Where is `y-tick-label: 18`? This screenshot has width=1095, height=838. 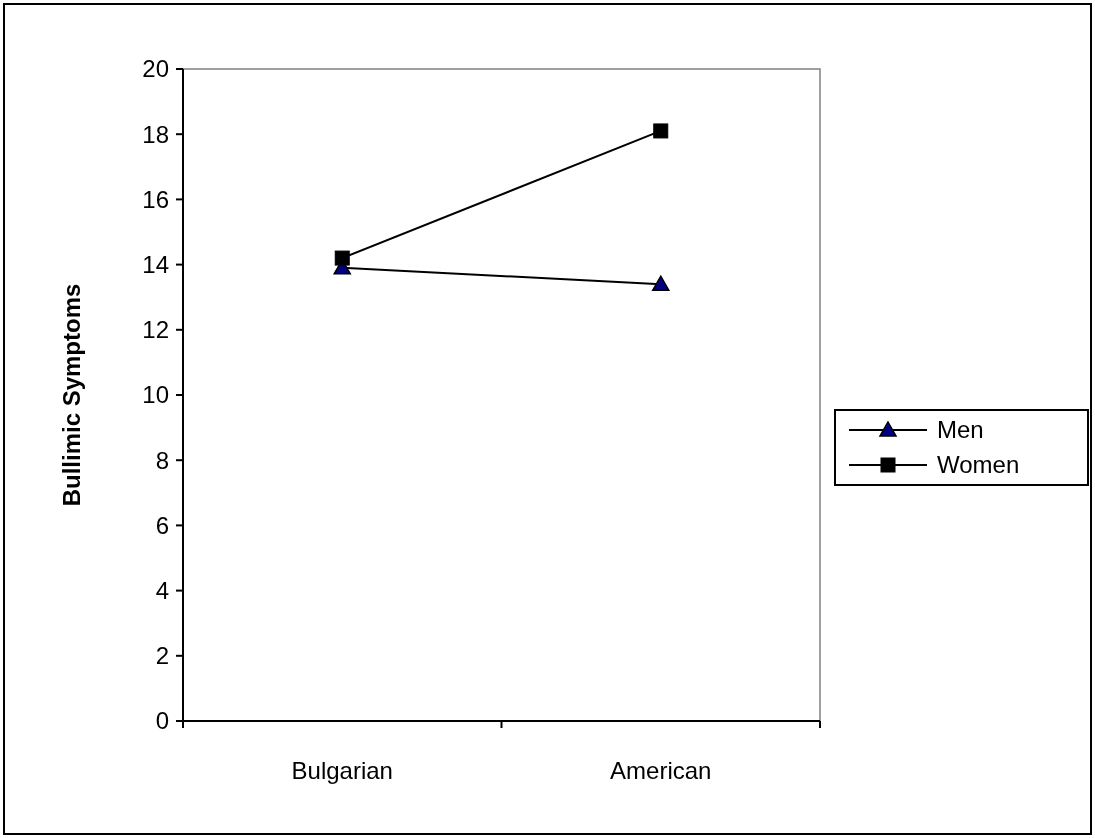
y-tick-label: 18 is located at coordinates (155, 134).